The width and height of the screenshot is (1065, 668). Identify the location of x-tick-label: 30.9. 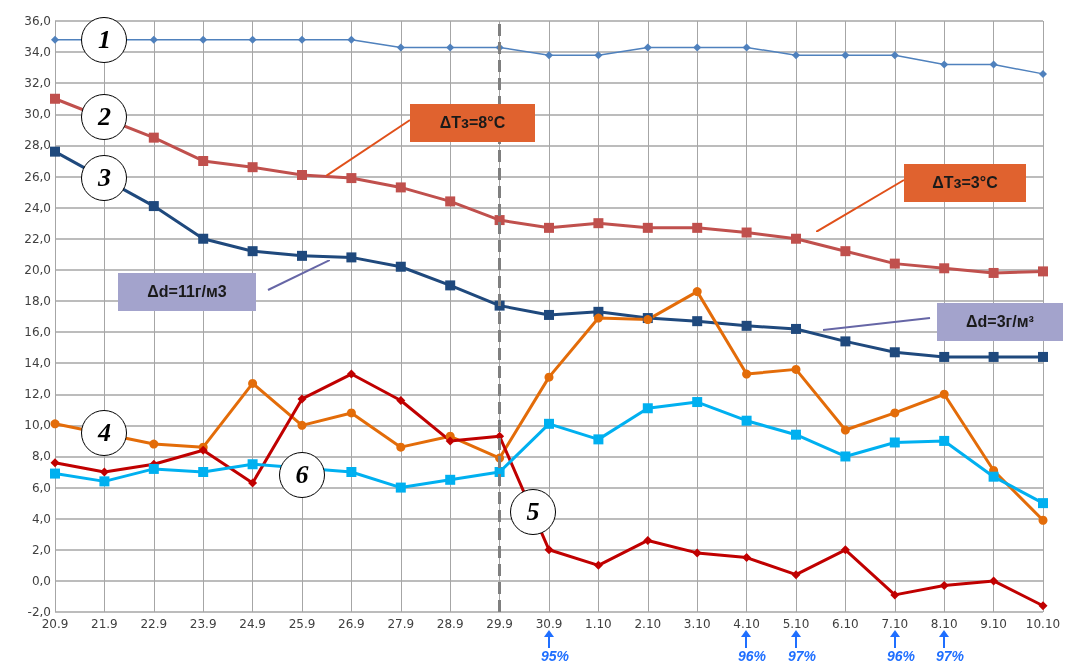
(549, 624).